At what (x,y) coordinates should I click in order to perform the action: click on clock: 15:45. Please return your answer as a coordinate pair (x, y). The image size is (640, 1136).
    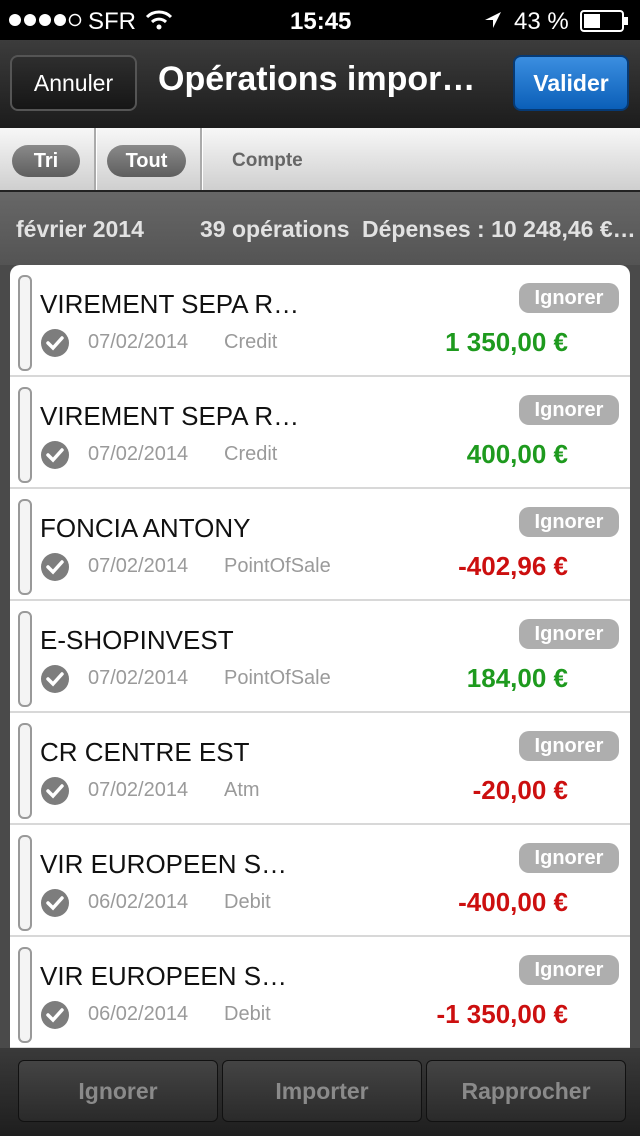
    Looking at the image, I should click on (321, 21).